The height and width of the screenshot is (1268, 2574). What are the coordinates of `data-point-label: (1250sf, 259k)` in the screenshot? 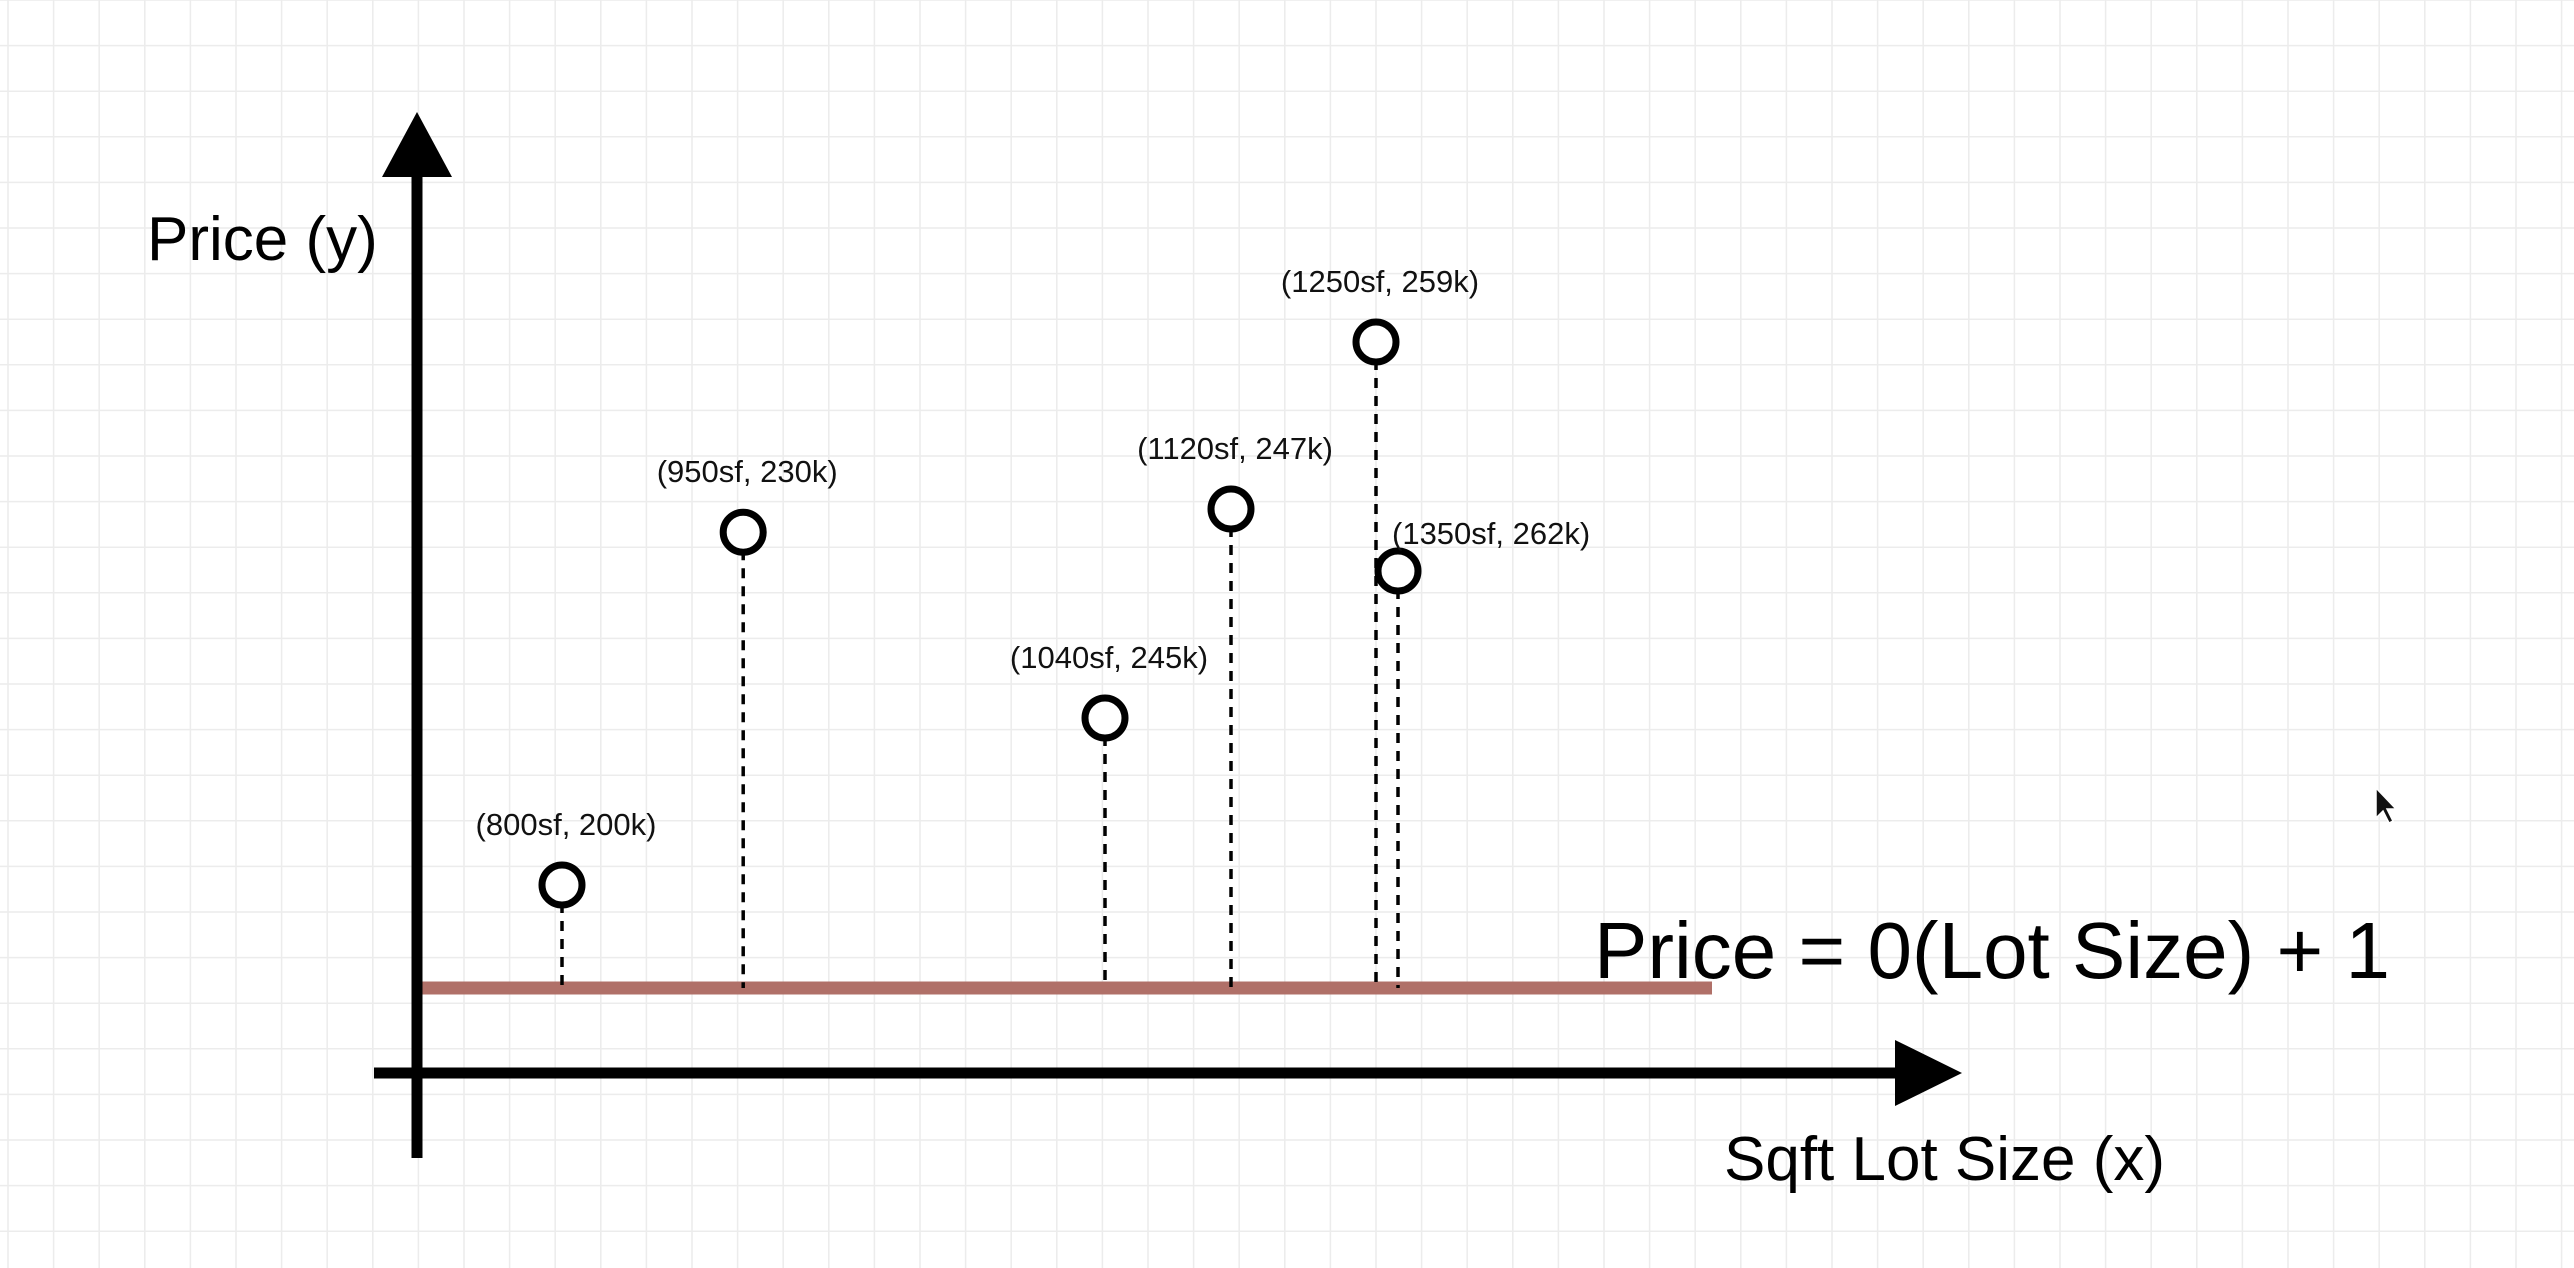 It's located at (1380, 281).